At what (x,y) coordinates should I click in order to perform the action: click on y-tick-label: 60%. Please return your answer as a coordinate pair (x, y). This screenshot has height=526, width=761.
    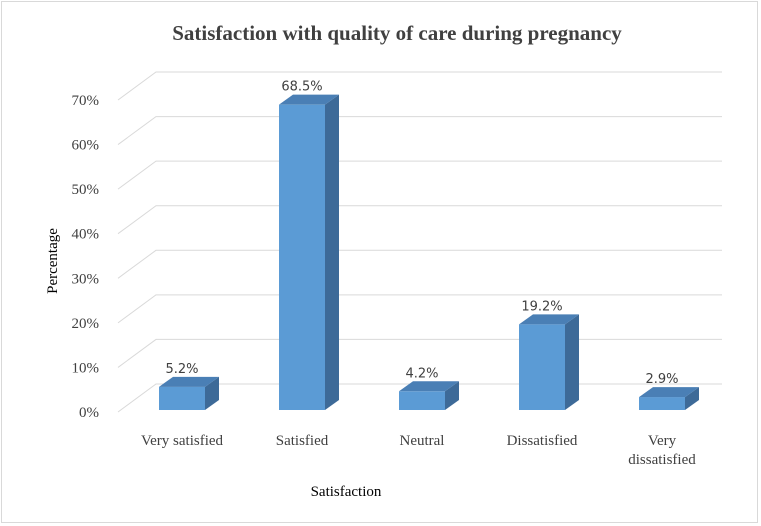
    Looking at the image, I should click on (86, 146).